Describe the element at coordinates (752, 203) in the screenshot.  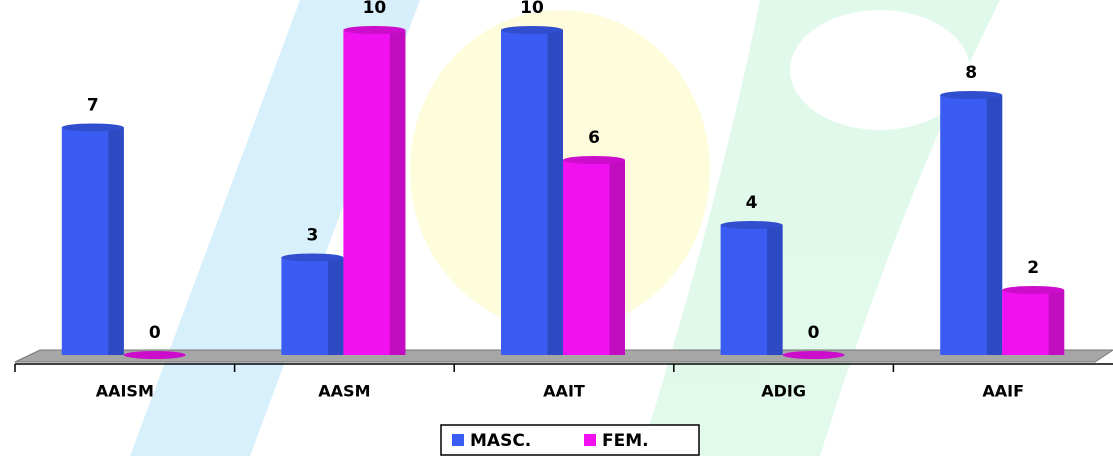
I see `data-label: 4` at that location.